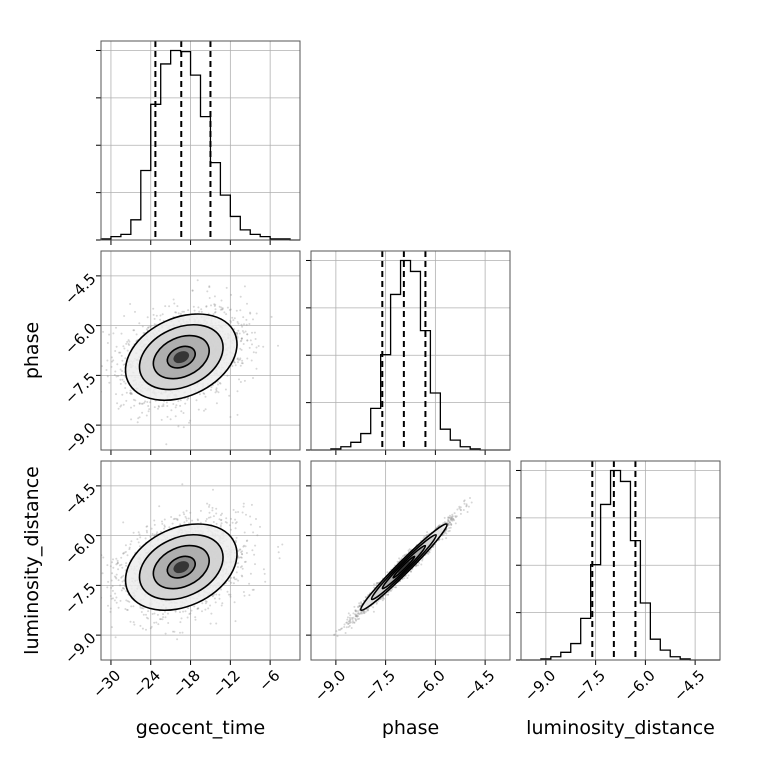  I want to click on scatter-panel-geocent_time-vs-phase, so click(198, 352).